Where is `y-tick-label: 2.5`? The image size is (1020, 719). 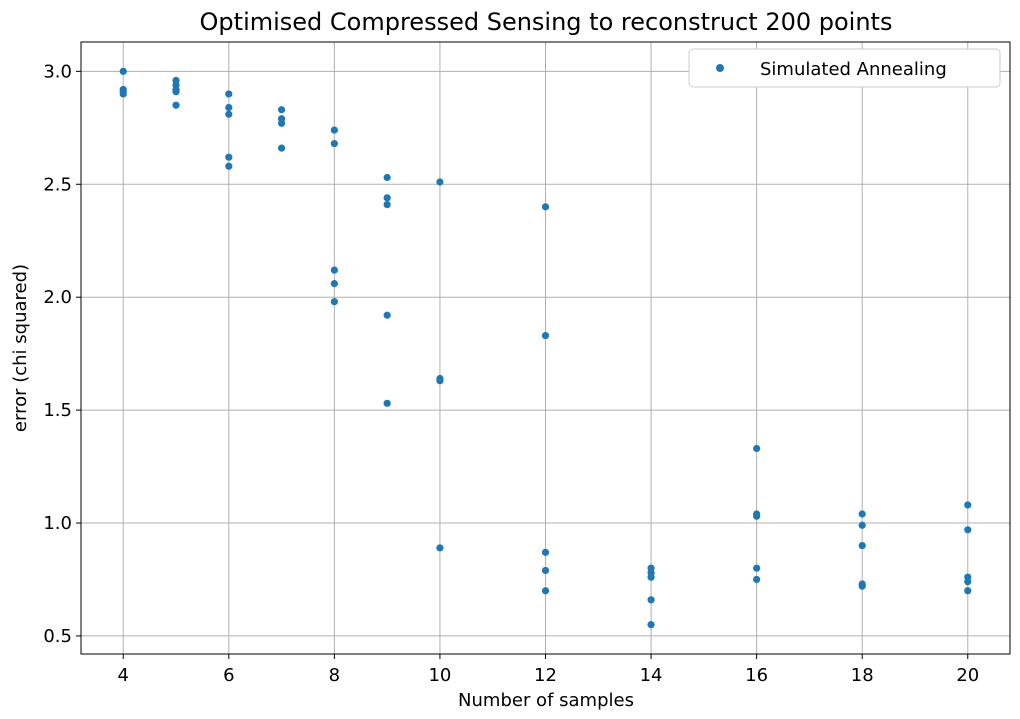
y-tick-label: 2.5 is located at coordinates (57, 184).